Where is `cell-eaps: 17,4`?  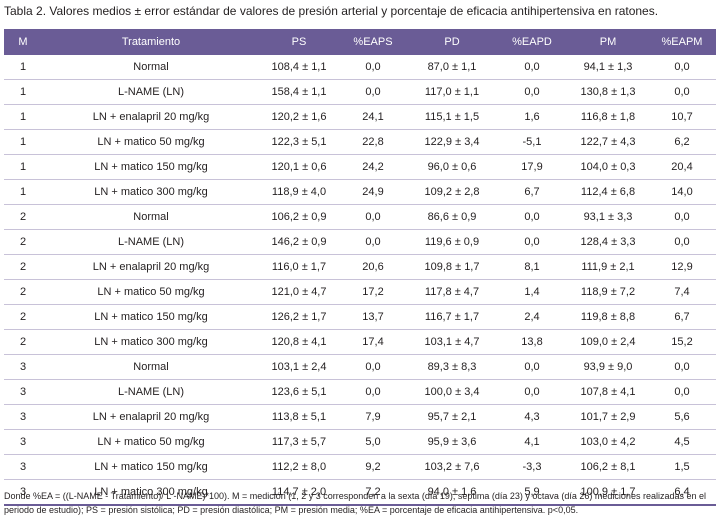 cell-eaps: 17,4 is located at coordinates (373, 342).